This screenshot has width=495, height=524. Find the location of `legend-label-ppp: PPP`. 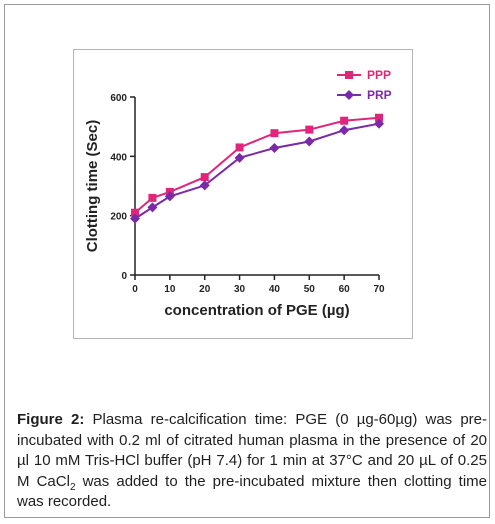

legend-label-ppp: PPP is located at coordinates (379, 75).